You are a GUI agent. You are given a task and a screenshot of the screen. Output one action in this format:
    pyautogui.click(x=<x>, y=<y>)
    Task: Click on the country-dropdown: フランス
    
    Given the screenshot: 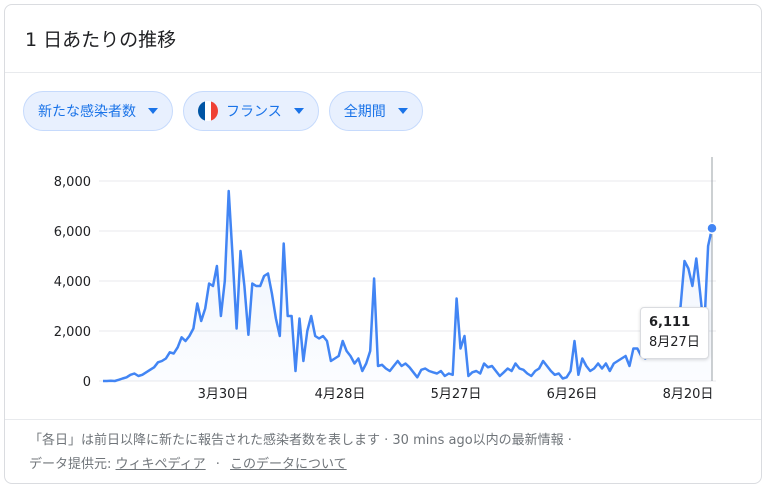 What is the action you would take?
    pyautogui.click(x=251, y=111)
    